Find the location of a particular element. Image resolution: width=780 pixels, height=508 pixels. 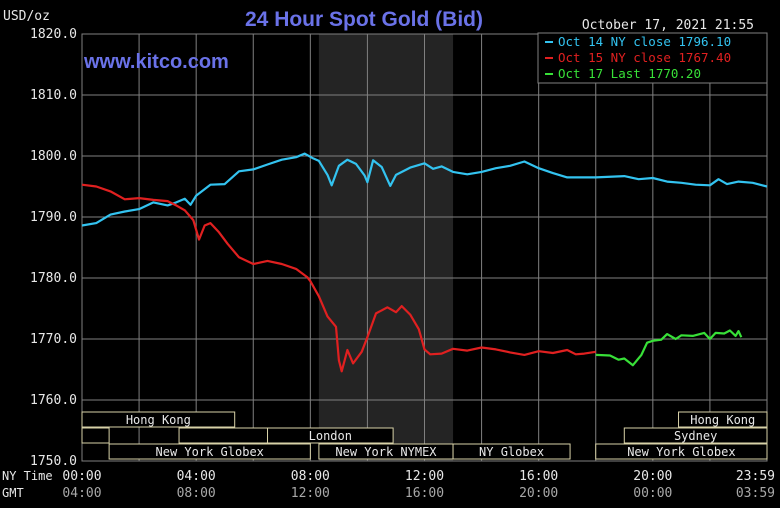

session-band-label: NY Globex is located at coordinates (511, 452).